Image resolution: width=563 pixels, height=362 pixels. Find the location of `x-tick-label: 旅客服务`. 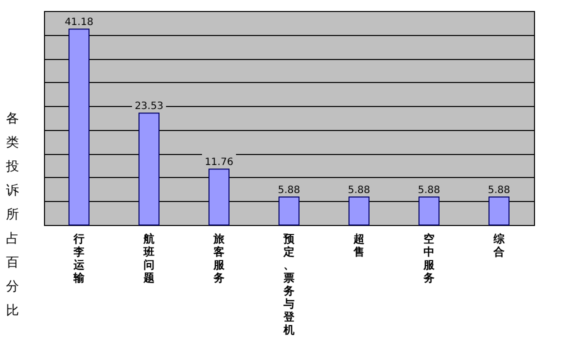

x-tick-label: 旅客服务 is located at coordinates (219, 258).